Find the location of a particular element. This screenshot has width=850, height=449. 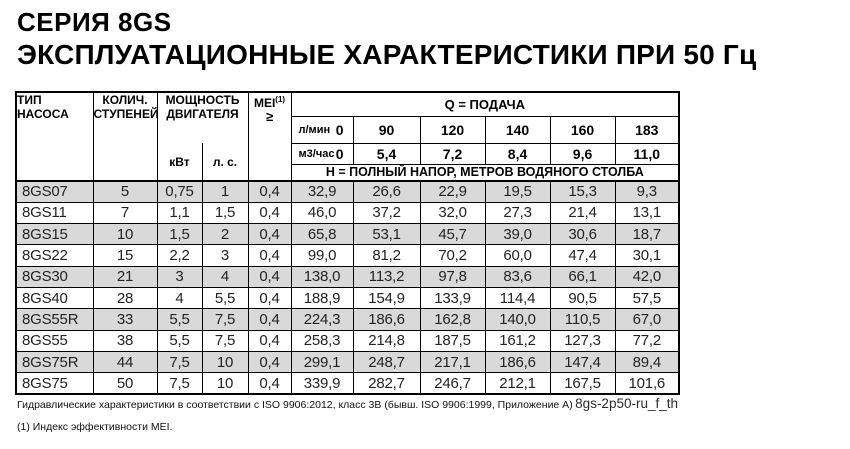

hp-cell: 7,5 is located at coordinates (225, 319).